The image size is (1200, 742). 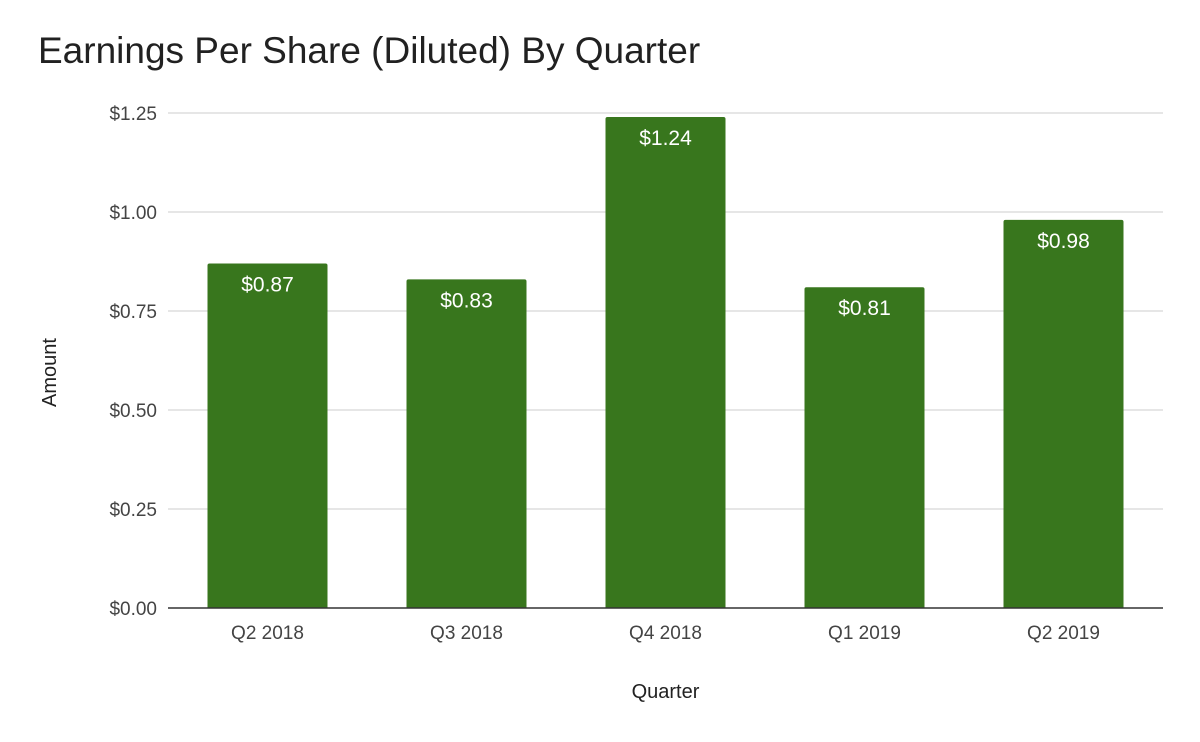 I want to click on y-tick-label: $1.25, so click(x=133, y=114).